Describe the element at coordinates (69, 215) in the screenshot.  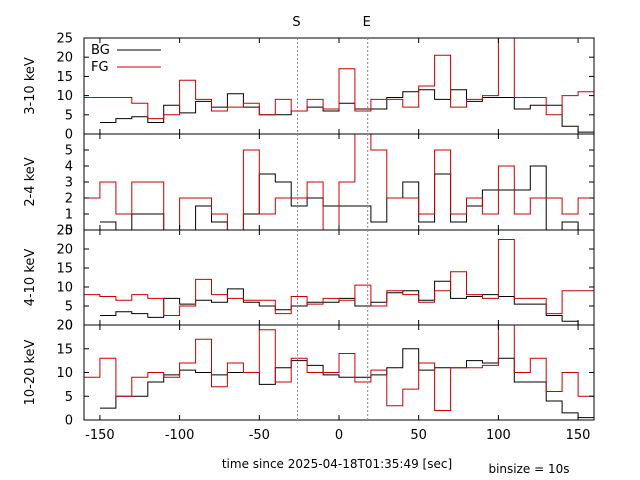
I see `y-tick-label: 1` at that location.